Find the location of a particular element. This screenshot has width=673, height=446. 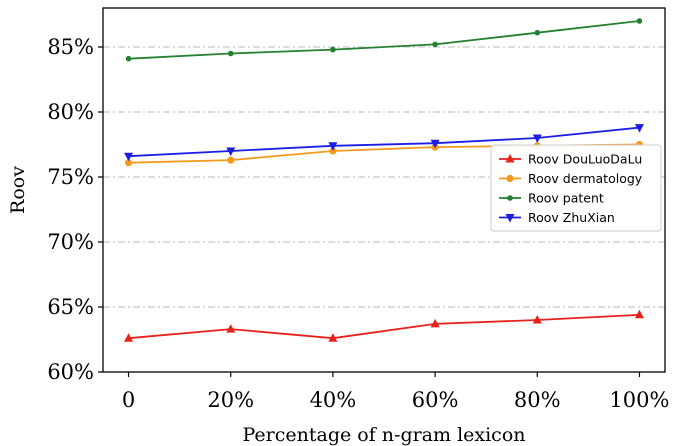

series-roov-douluodalu is located at coordinates (384, 326).